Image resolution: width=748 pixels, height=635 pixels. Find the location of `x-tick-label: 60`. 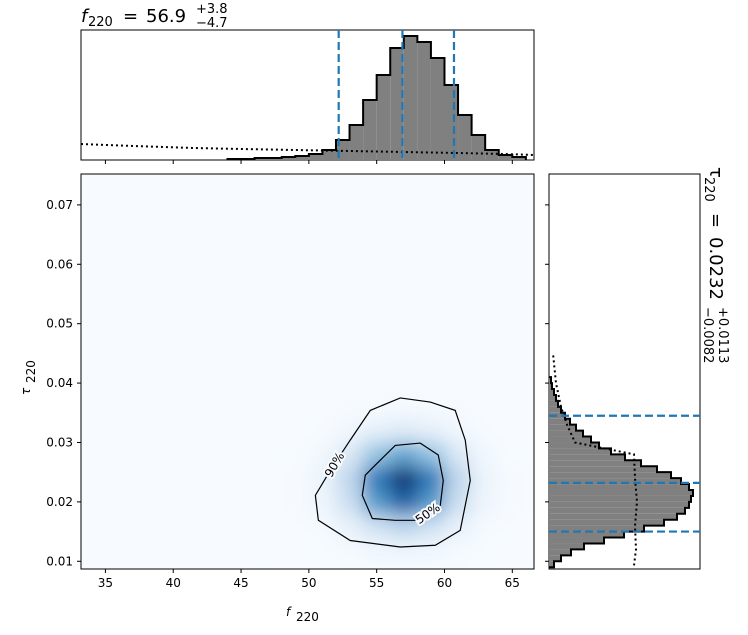

x-tick-label: 60 is located at coordinates (444, 583).